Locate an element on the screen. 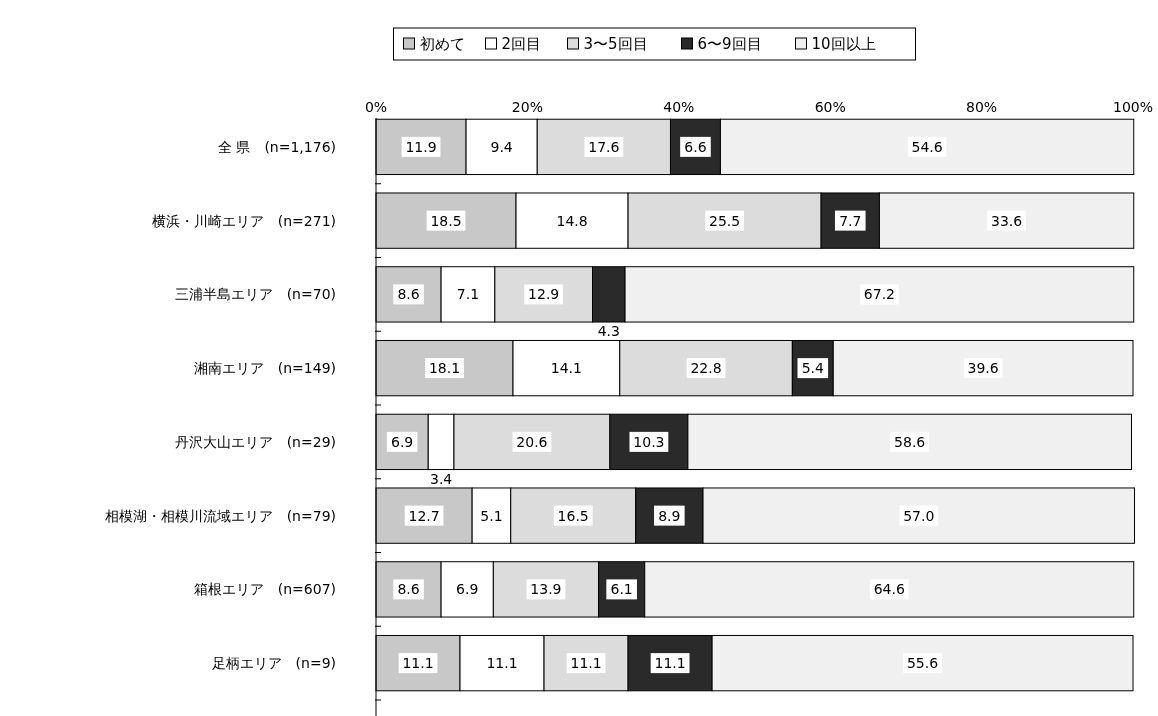 The height and width of the screenshot is (716, 1158). legend-label: 3〜5回目 is located at coordinates (615, 44).